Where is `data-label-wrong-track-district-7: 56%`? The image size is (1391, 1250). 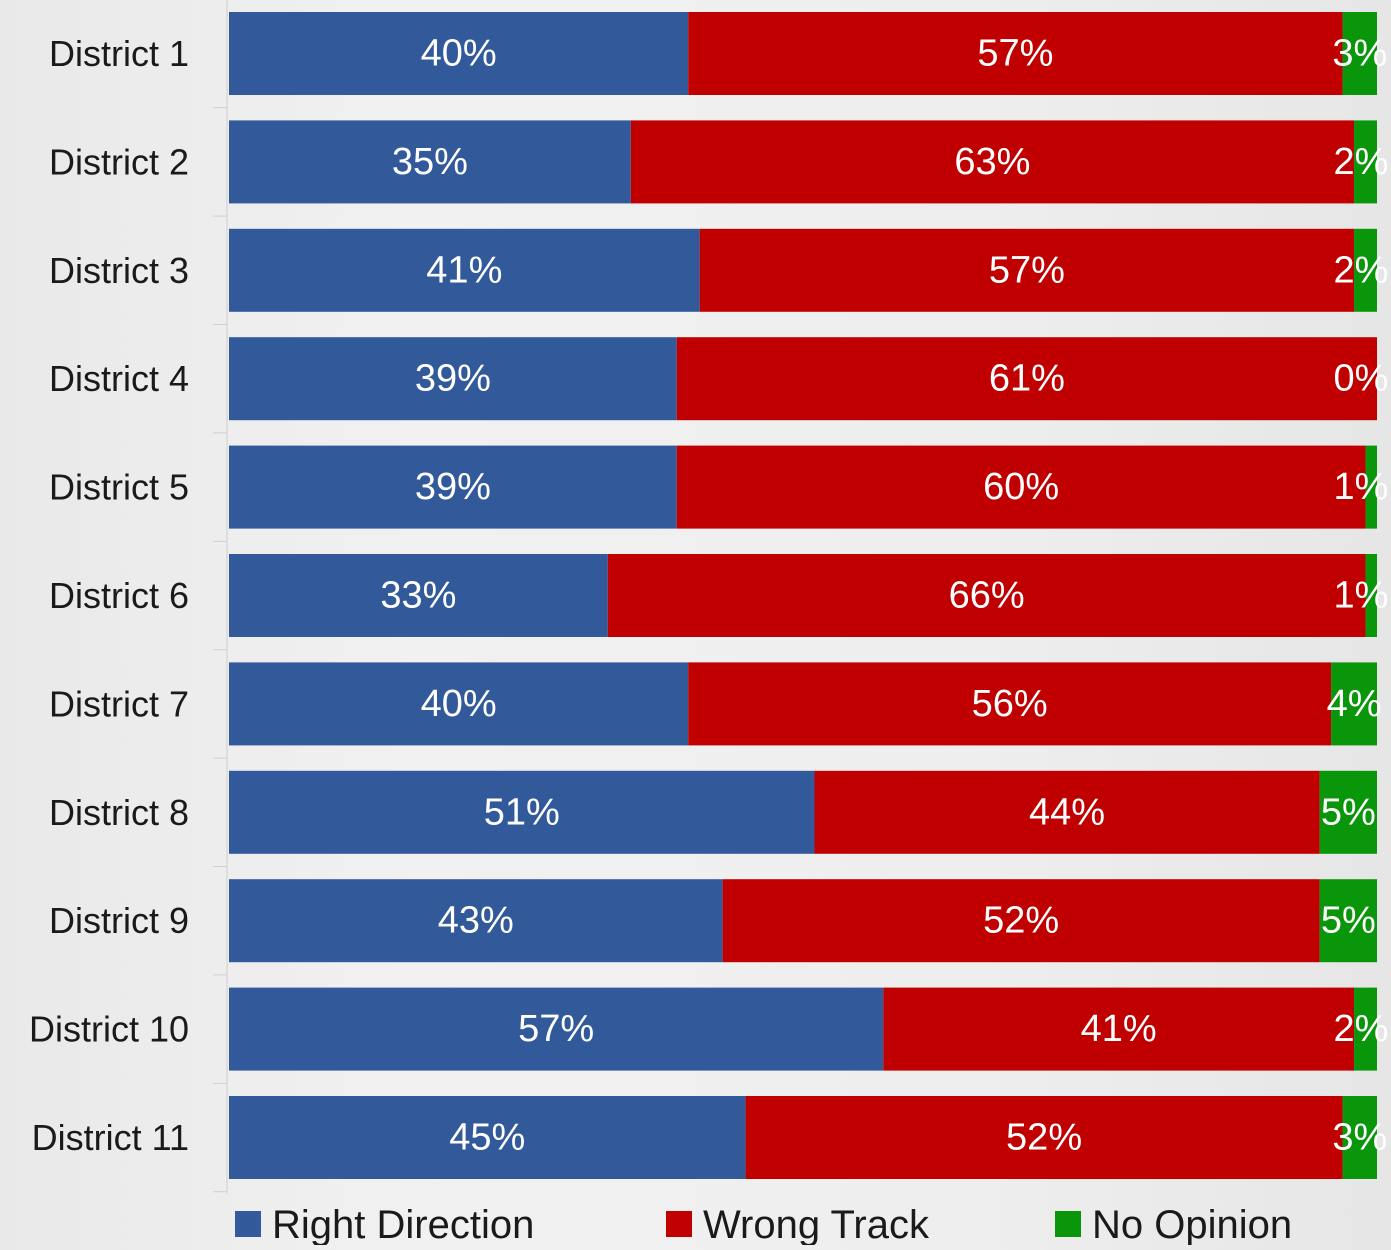
data-label-wrong-track-district-7: 56% is located at coordinates (1010, 704).